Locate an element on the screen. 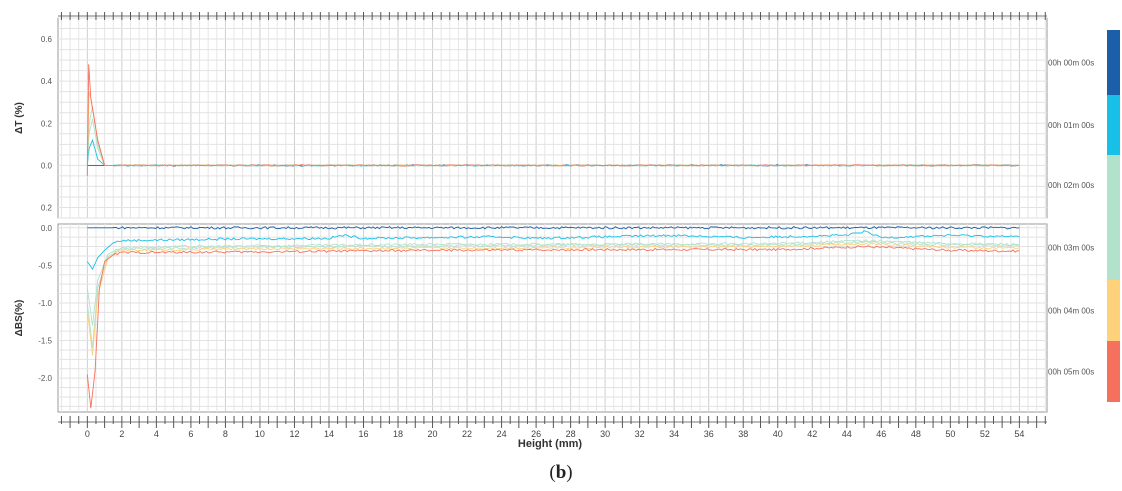 The width and height of the screenshot is (1122, 491). x-tick-label: 54 is located at coordinates (1019, 434).